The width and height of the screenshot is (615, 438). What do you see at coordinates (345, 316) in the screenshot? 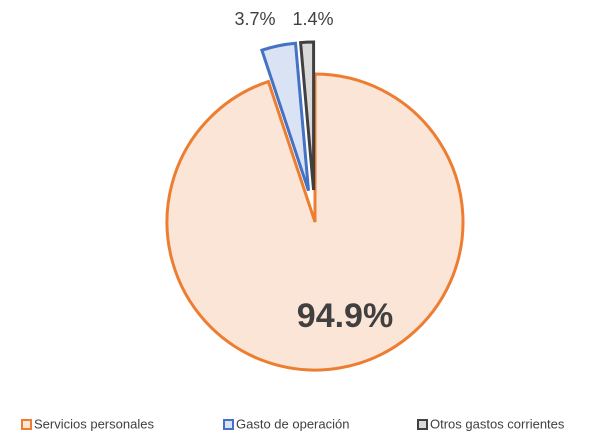
I see `value-label: 94.9%` at bounding box center [345, 316].